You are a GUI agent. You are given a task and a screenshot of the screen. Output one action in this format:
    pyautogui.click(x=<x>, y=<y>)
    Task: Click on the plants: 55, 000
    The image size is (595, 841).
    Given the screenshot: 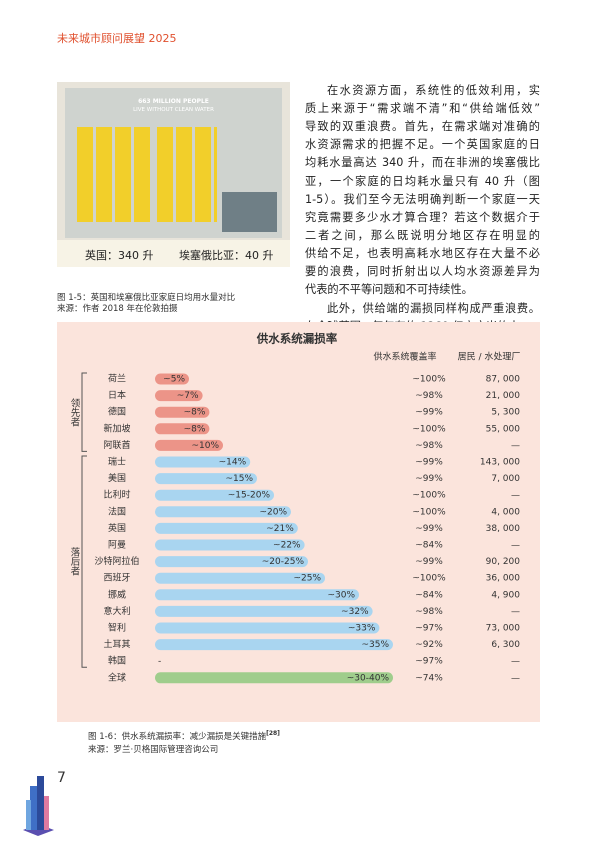 What is the action you would take?
    pyautogui.click(x=503, y=429)
    